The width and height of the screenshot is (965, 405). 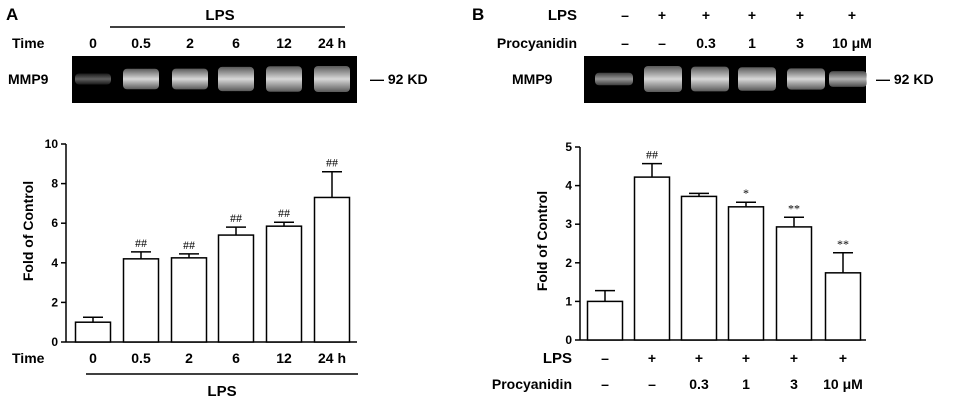 What do you see at coordinates (55, 243) in the screenshot?
I see `panel-a-y-ticks: 0 2 4 6 8 10` at bounding box center [55, 243].